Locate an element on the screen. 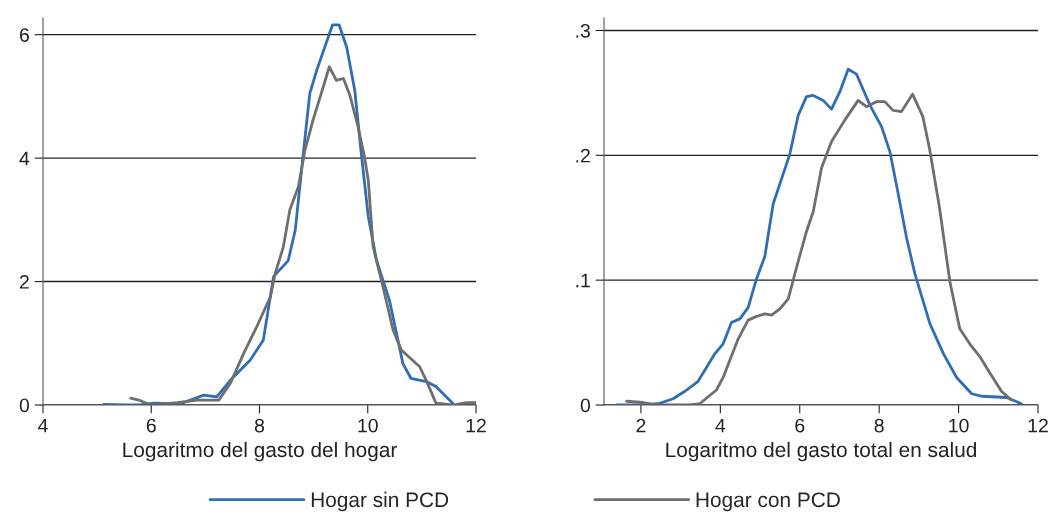 The image size is (1051, 530). y-tick-label: .1 is located at coordinates (583, 280).